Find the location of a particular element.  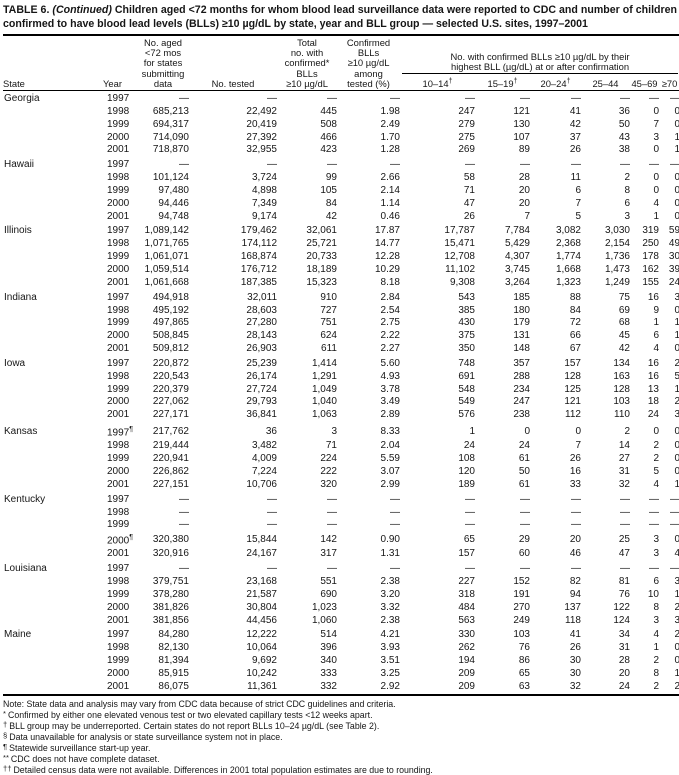

cell-bll-15-19: 148 is located at coordinates (521, 349).